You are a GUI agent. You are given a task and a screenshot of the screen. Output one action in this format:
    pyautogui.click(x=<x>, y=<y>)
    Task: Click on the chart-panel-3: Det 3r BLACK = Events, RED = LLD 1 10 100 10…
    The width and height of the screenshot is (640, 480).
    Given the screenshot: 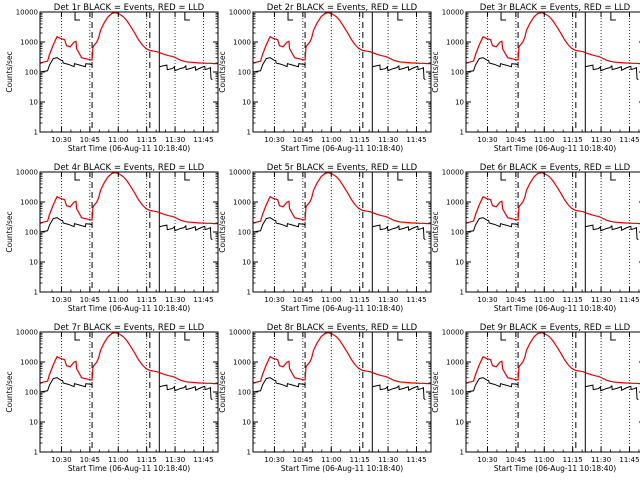 What is the action you would take?
    pyautogui.click(x=535, y=78)
    